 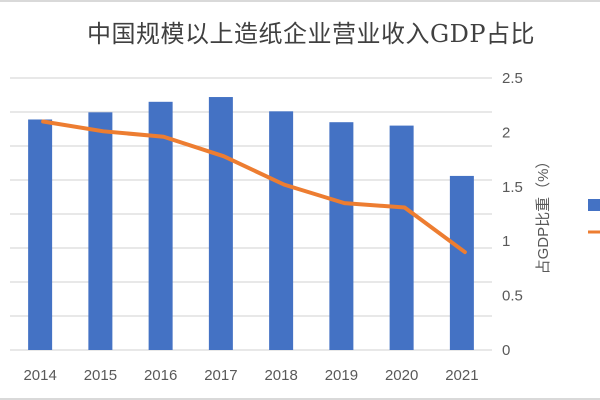 I want to click on bar-2018, so click(x=281, y=230).